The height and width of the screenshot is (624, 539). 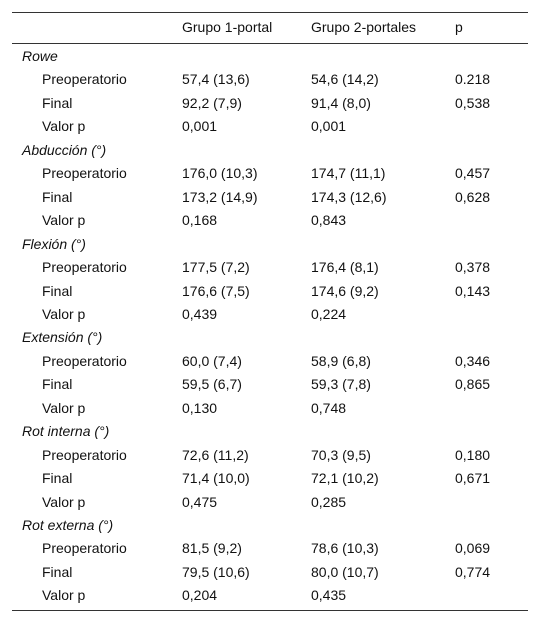 What do you see at coordinates (473, 196) in the screenshot?
I see `cell: 0,628` at bounding box center [473, 196].